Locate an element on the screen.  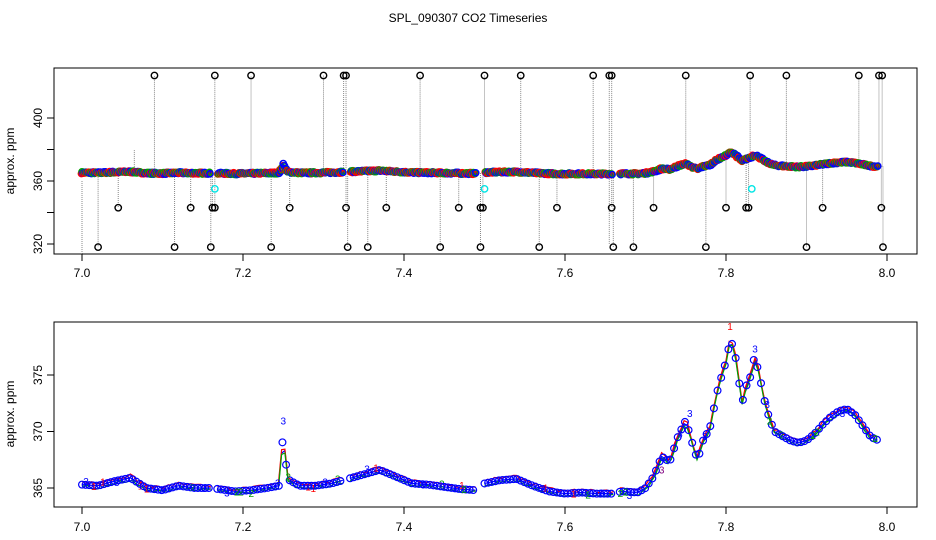
peak-digit-label: 1 is located at coordinates (730, 327).